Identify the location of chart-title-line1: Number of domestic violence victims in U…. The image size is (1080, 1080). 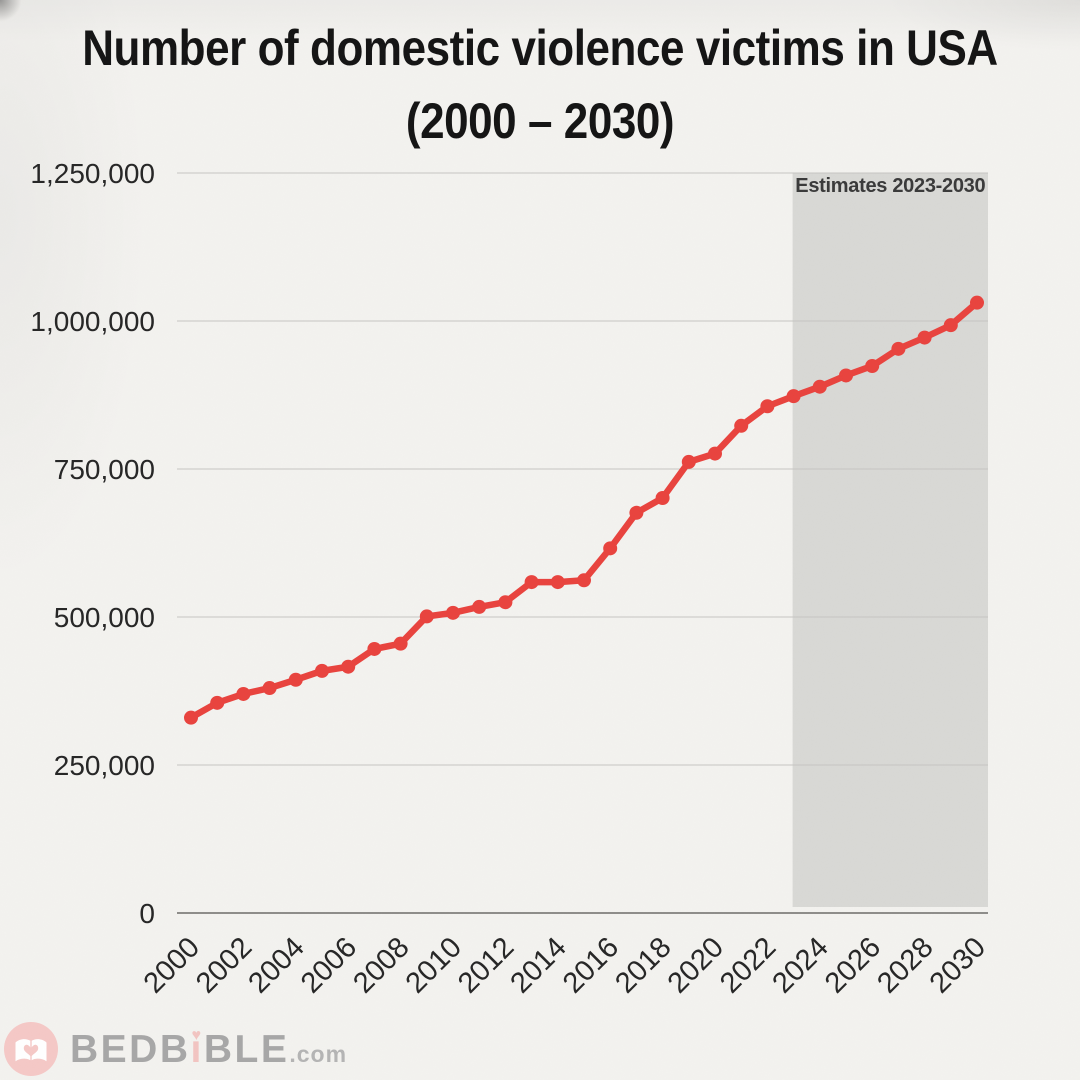
(540, 48).